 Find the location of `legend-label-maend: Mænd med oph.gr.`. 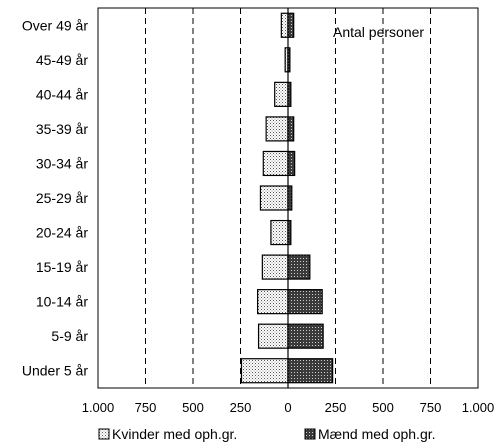

legend-label-maend: Mænd med oph.gr. is located at coordinates (377, 434).